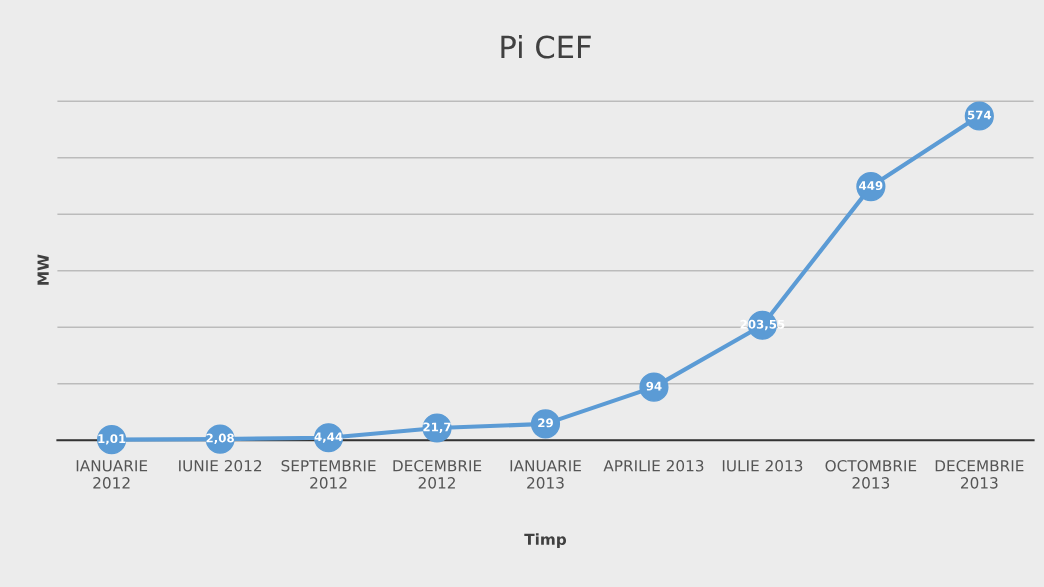  Describe the element at coordinates (328, 437) in the screenshot. I see `data-label: 4,44` at that location.